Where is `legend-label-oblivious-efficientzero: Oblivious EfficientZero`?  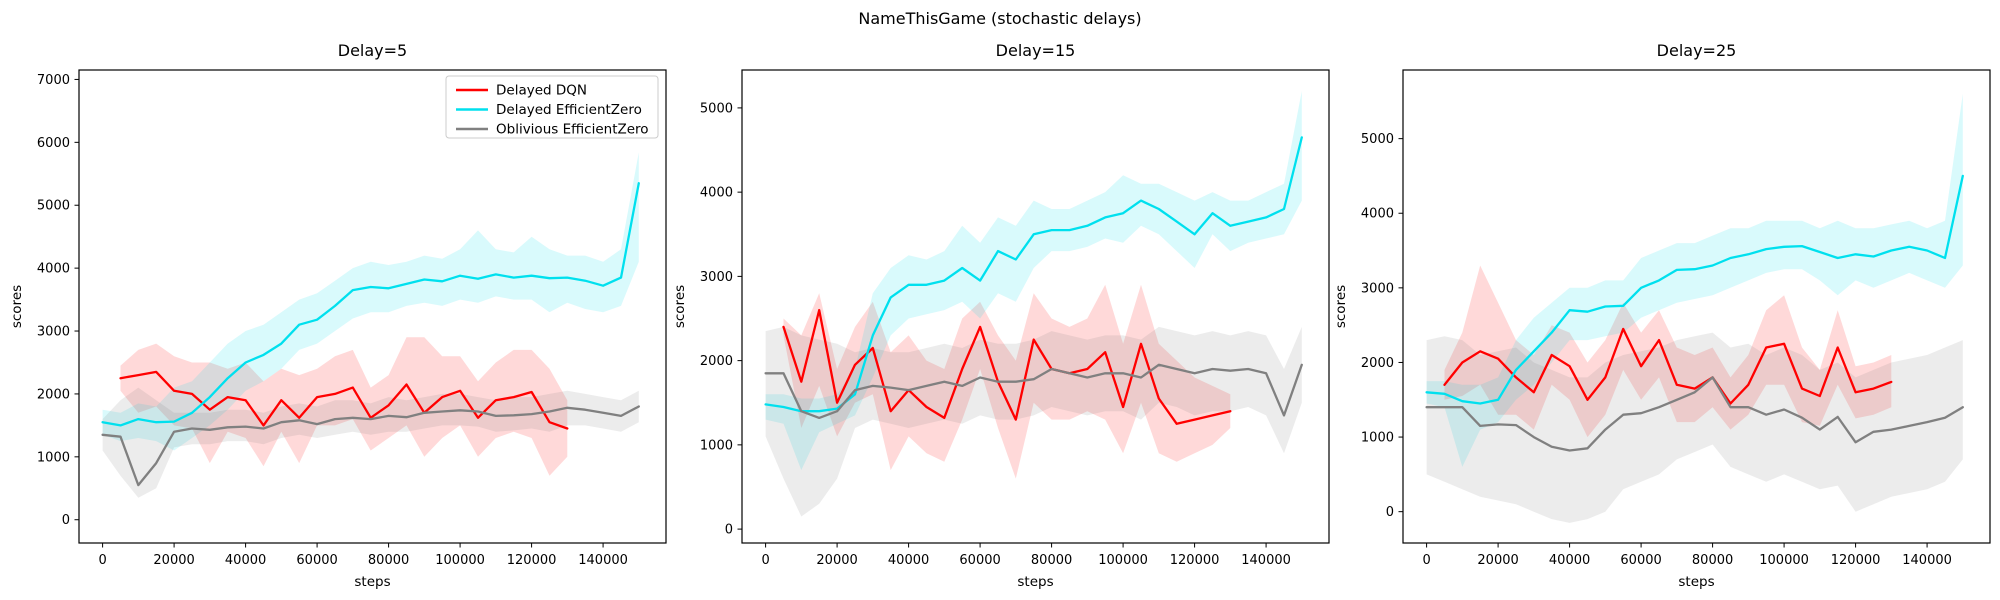
legend-label-oblivious-efficientzero: Oblivious EfficientZero is located at coordinates (572, 130).